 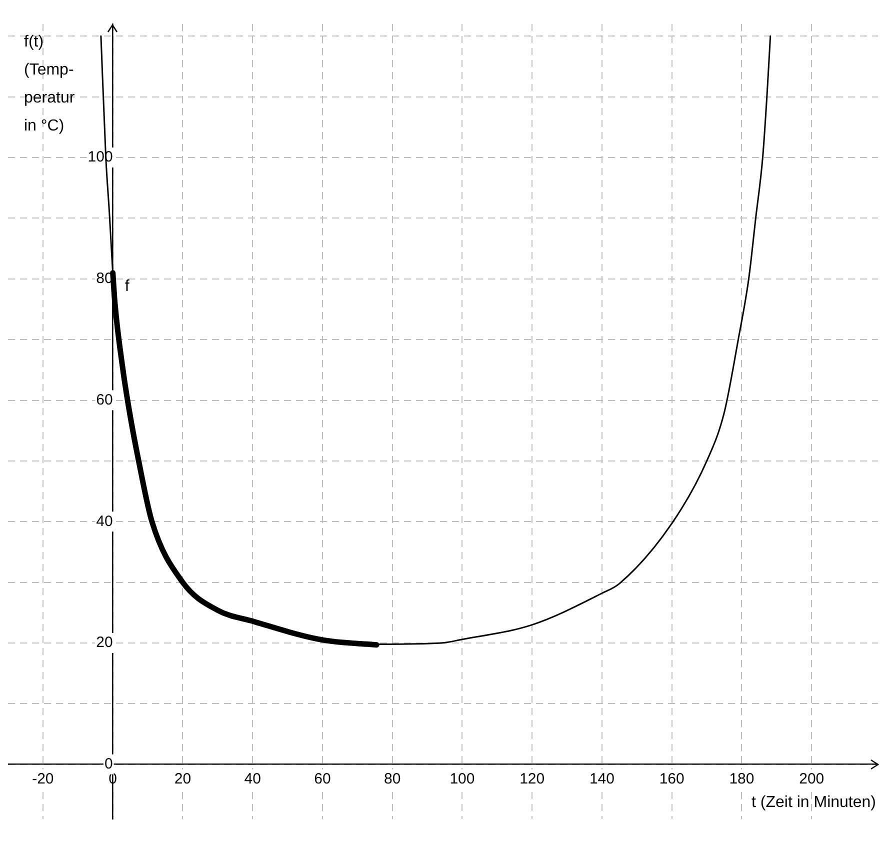 I want to click on x-tick-label: 140, so click(x=601, y=779).